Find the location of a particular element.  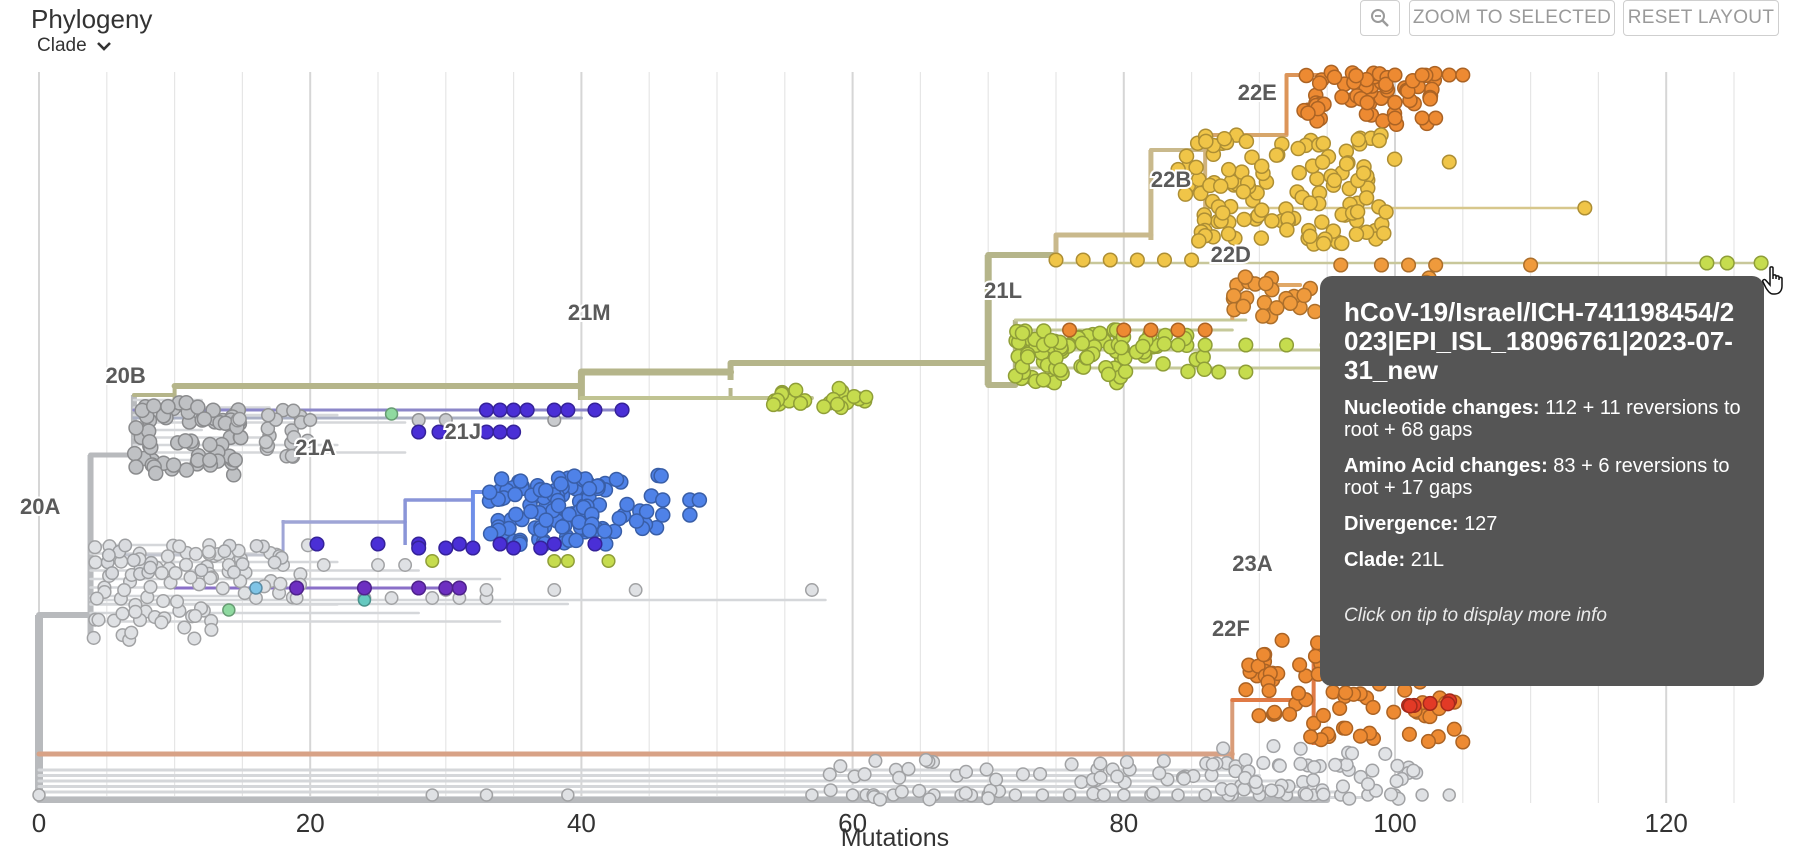

color-by-dropdown: Clade is located at coordinates (75, 46).